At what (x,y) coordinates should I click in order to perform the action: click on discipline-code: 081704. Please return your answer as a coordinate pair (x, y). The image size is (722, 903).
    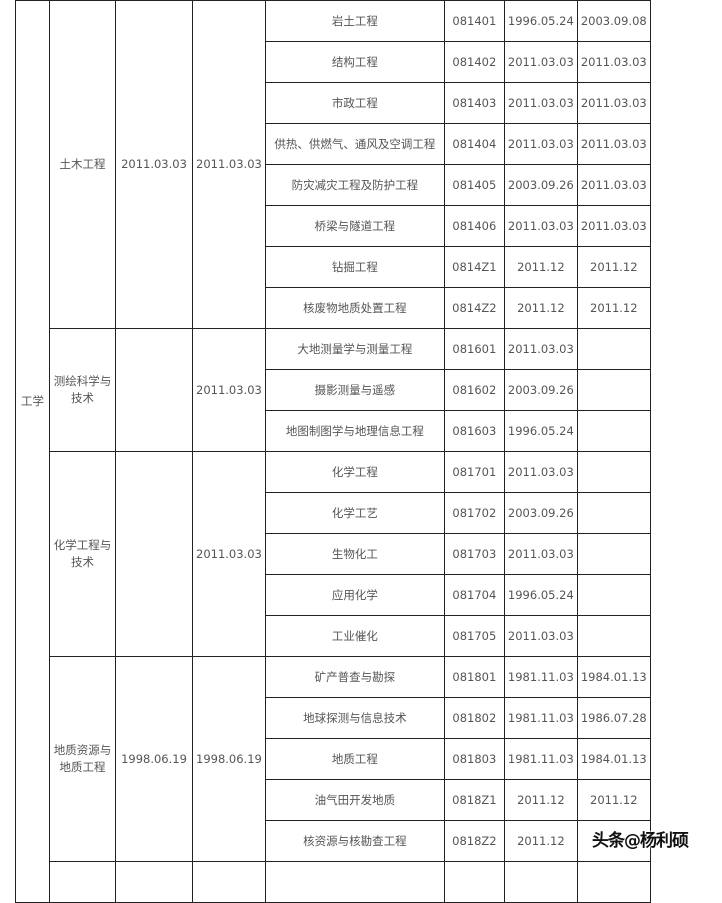
    Looking at the image, I should click on (474, 595).